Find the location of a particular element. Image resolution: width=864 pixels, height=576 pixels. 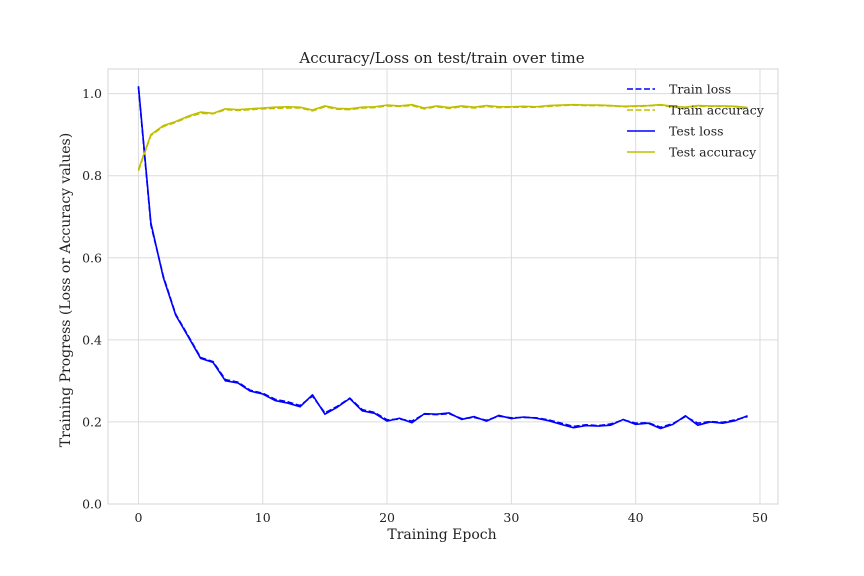

y-tick-label: 1.0 is located at coordinates (92, 93).